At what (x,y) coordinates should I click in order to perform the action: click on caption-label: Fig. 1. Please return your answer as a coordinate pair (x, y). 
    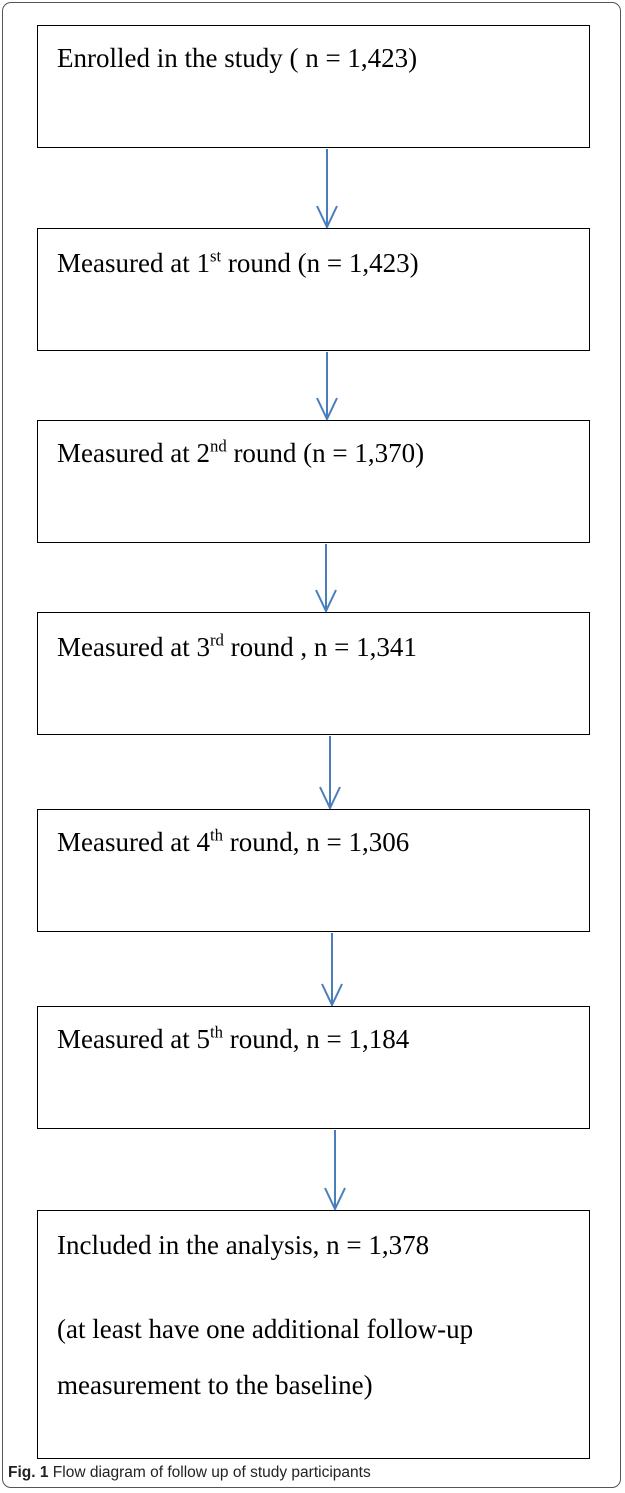
    Looking at the image, I should click on (28, 1472).